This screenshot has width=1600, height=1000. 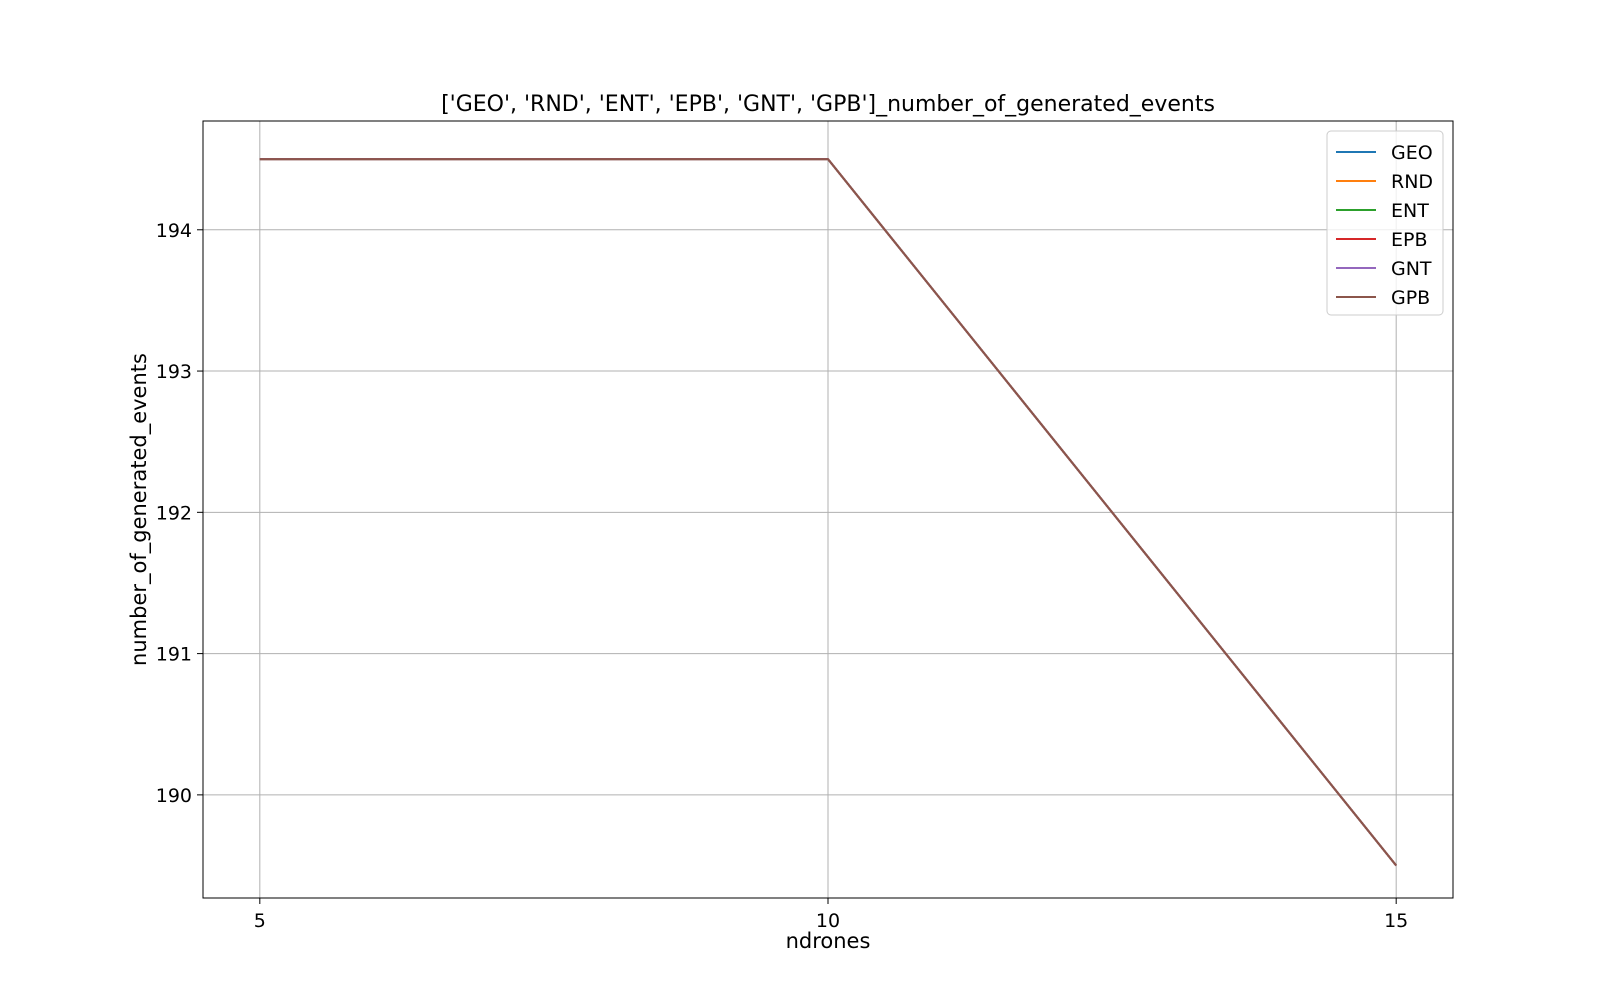 What do you see at coordinates (174, 796) in the screenshot?
I see `y-tick-label: 190` at bounding box center [174, 796].